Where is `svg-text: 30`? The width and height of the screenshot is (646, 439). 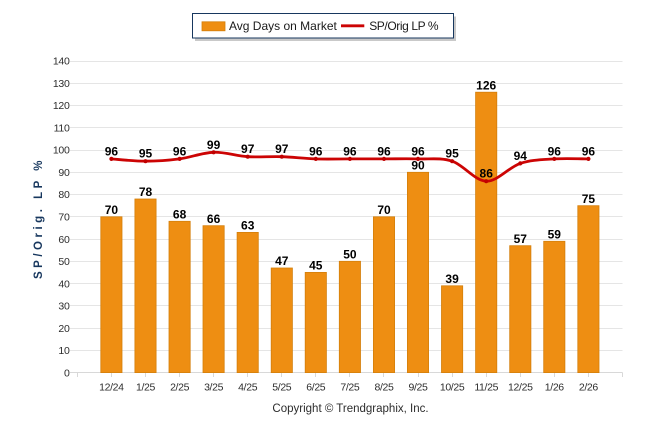 svg-text: 30 is located at coordinates (64, 307).